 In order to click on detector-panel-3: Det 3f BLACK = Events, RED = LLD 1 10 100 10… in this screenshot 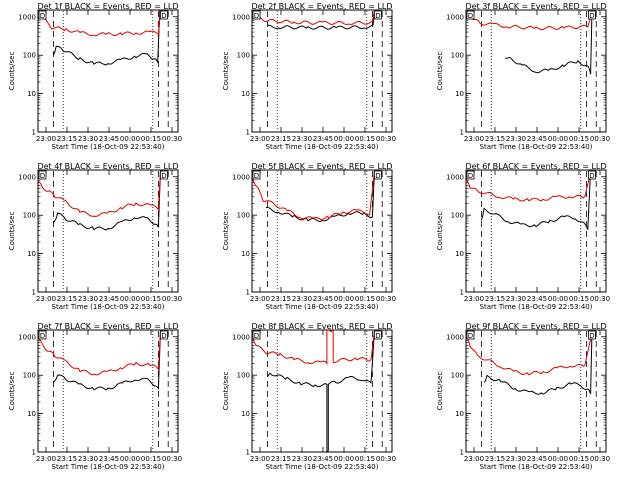, I will do `click(523, 76)`.